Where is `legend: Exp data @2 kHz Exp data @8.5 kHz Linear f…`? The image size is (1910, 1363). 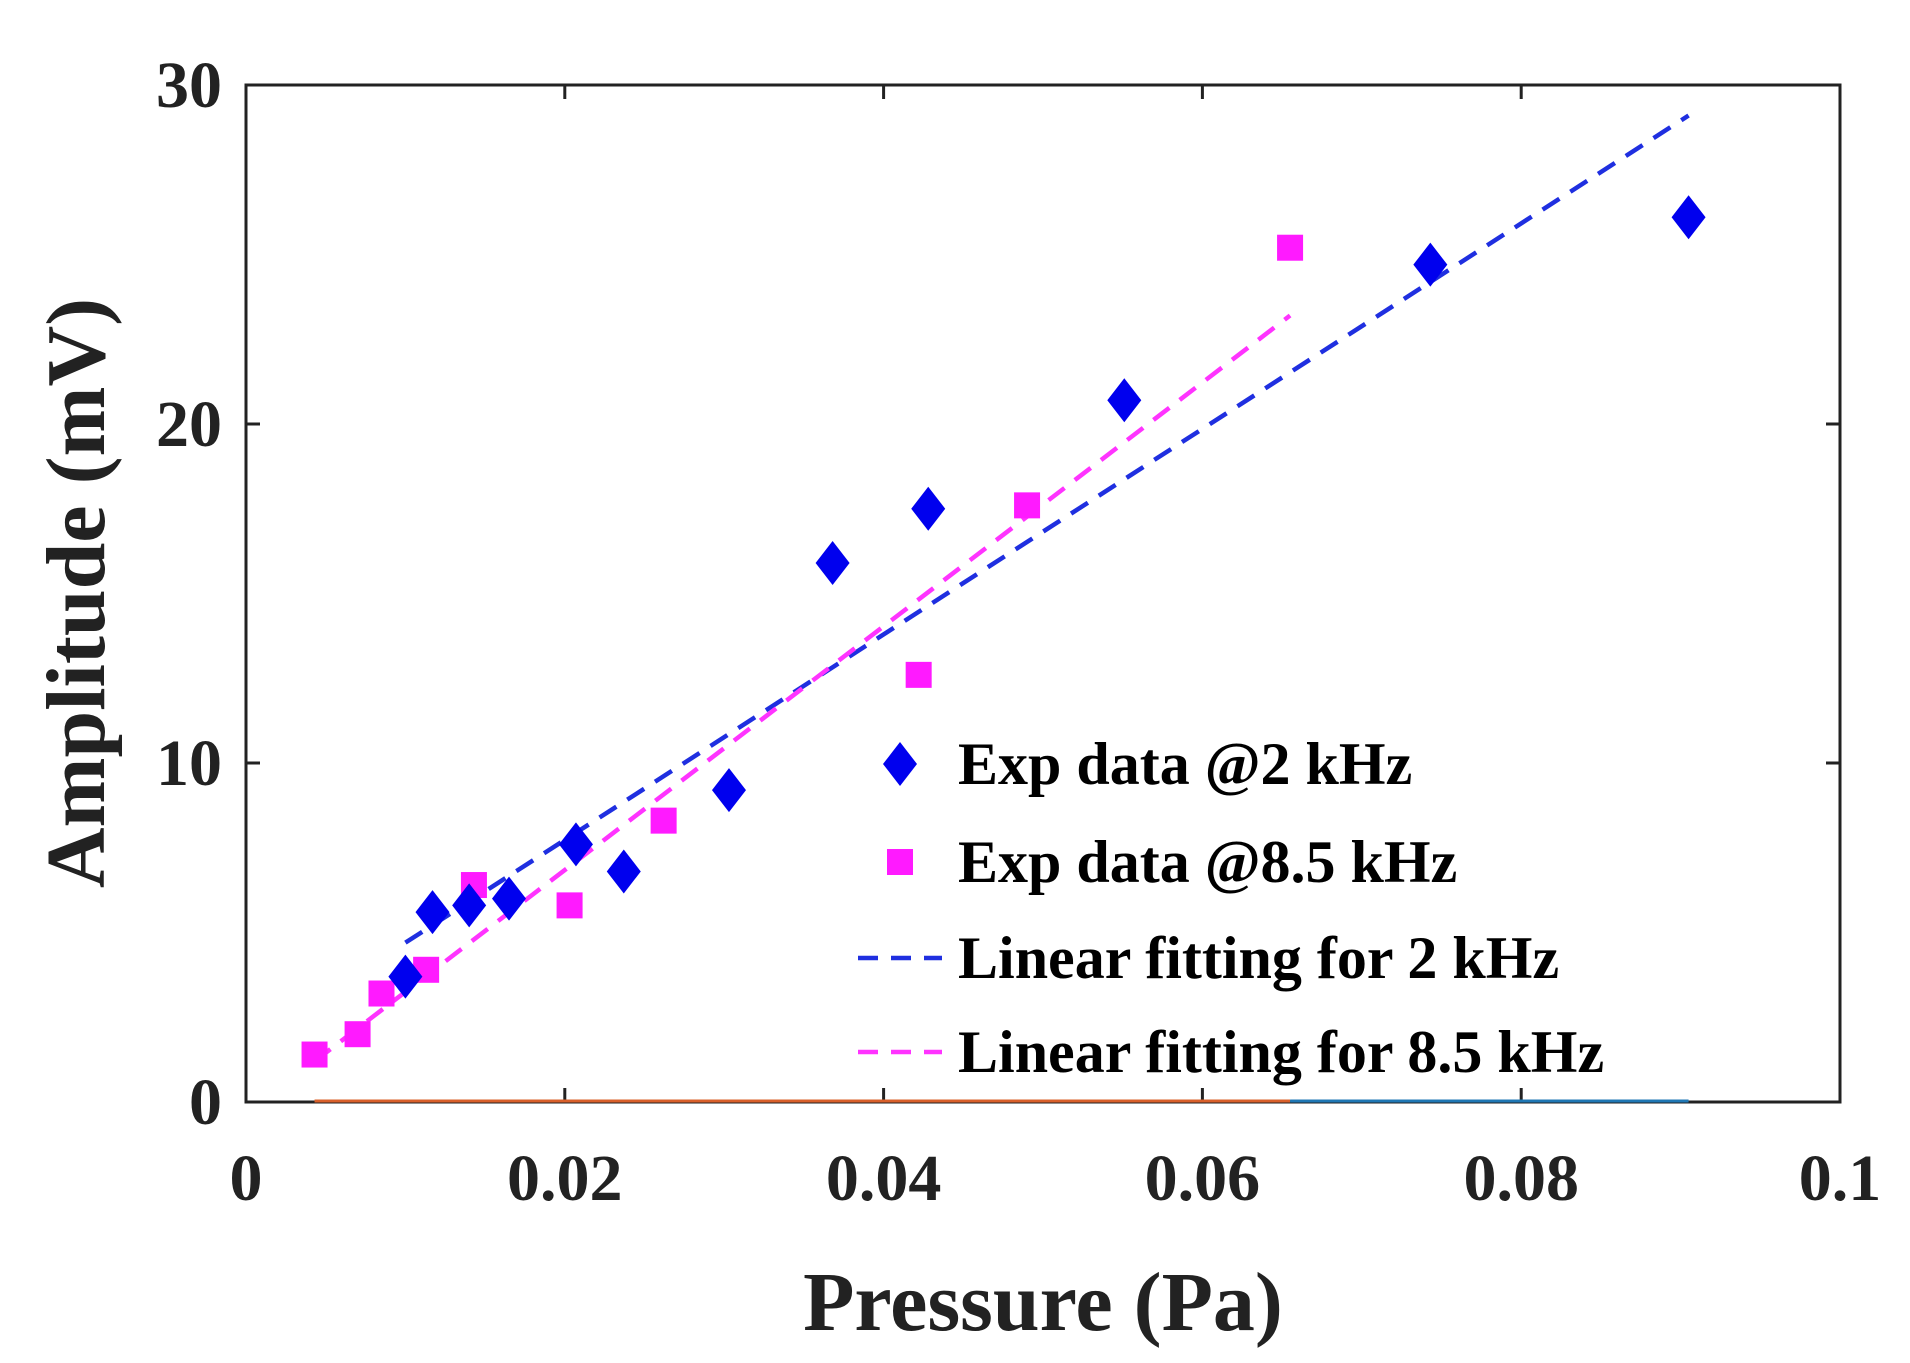 legend: Exp data @2 kHz Exp data @8.5 kHz Linear f… is located at coordinates (1231, 908).